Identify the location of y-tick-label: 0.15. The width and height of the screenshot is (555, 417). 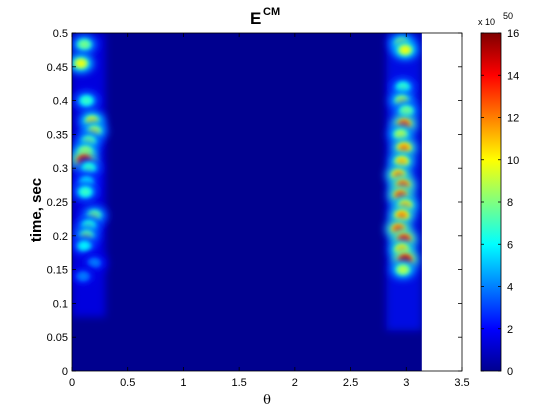
(57, 271).